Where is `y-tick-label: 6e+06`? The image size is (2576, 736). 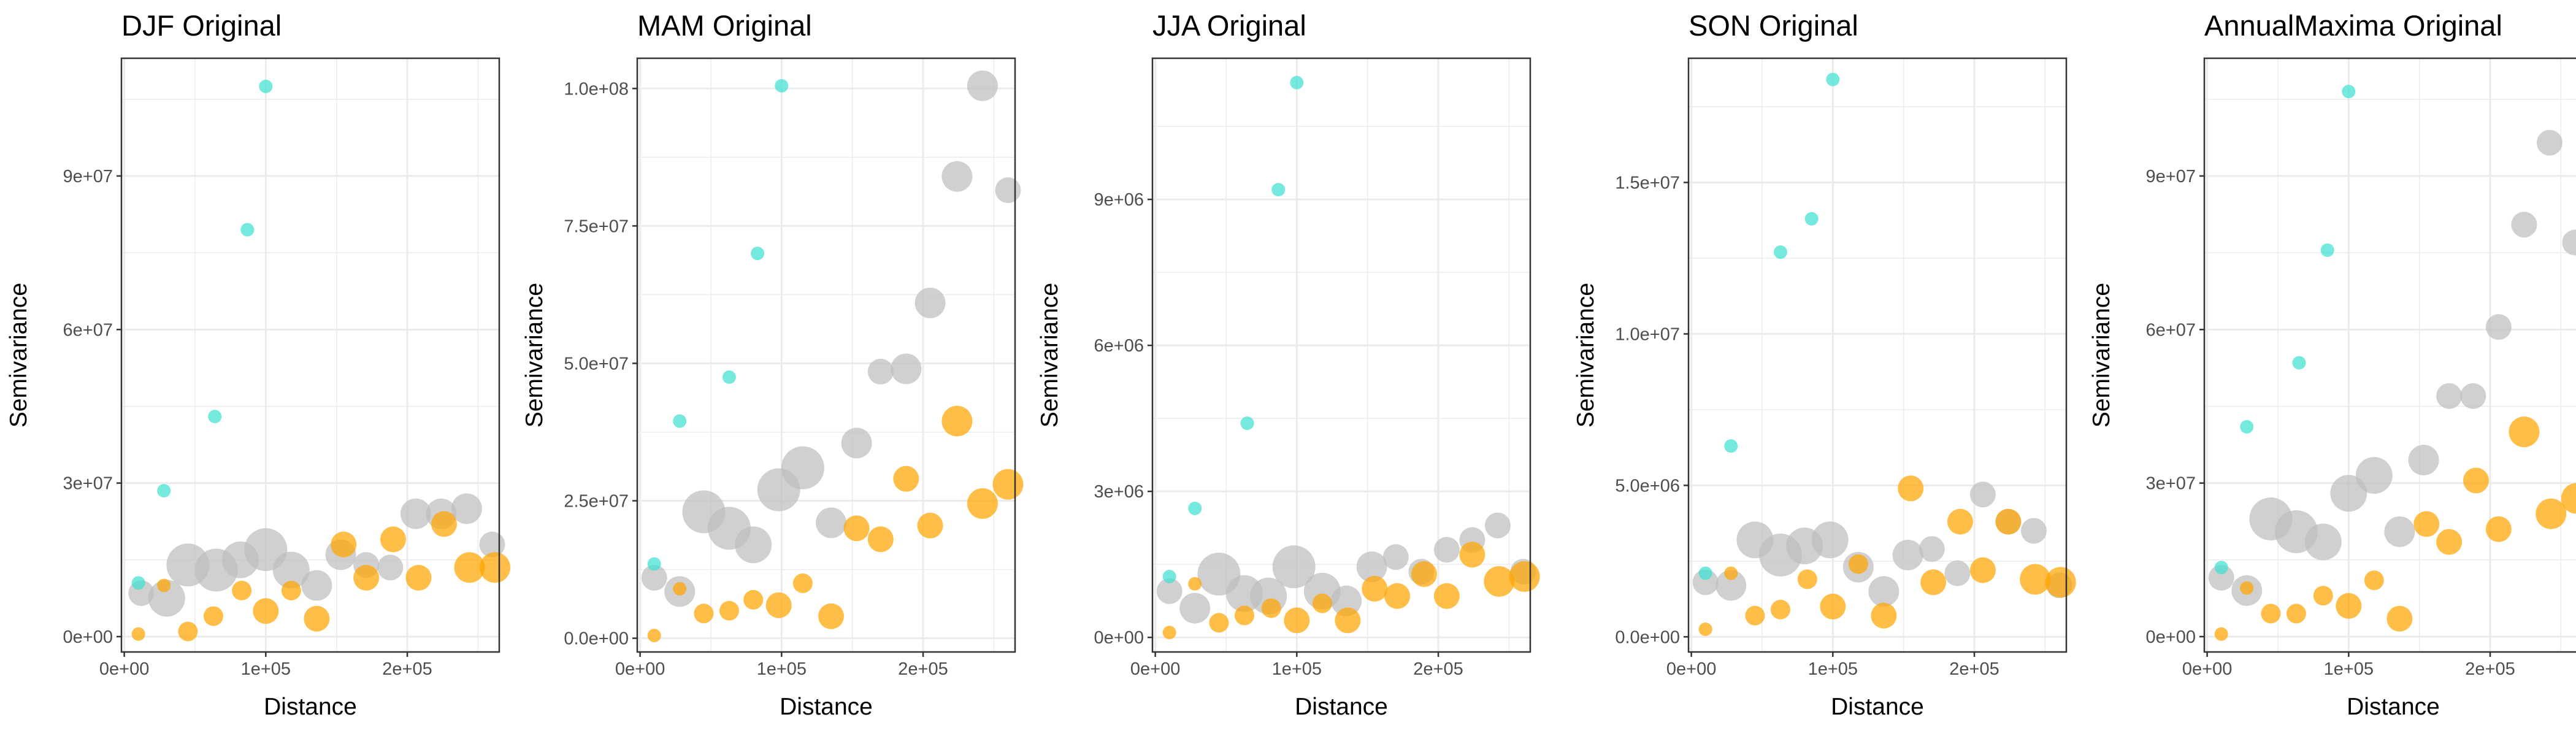
y-tick-label: 6e+06 is located at coordinates (1119, 346).